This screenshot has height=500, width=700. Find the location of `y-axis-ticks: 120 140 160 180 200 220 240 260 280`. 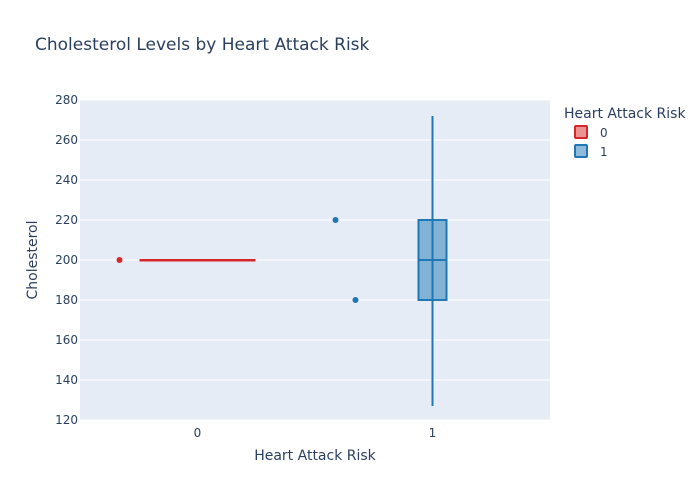

y-axis-ticks: 120 140 160 180 200 220 240 260 280 is located at coordinates (66, 260).